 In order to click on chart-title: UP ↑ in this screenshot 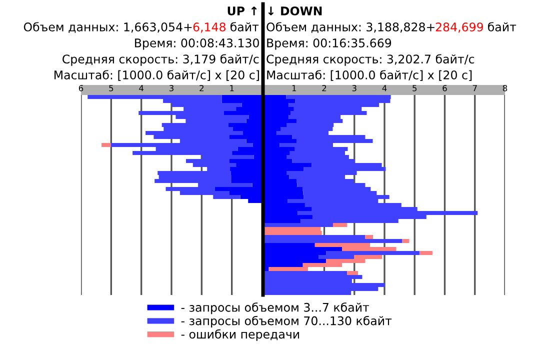, I will do `click(242, 11)`.